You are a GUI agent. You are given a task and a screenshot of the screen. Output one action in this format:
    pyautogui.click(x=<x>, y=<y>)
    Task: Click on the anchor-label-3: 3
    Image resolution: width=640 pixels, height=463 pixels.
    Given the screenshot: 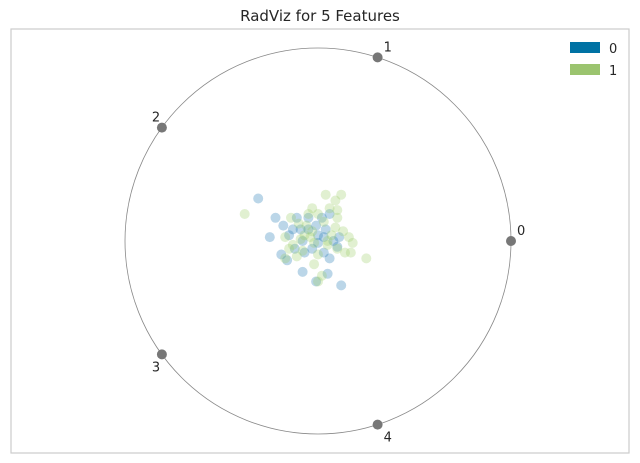 What is the action you would take?
    pyautogui.click(x=156, y=367)
    